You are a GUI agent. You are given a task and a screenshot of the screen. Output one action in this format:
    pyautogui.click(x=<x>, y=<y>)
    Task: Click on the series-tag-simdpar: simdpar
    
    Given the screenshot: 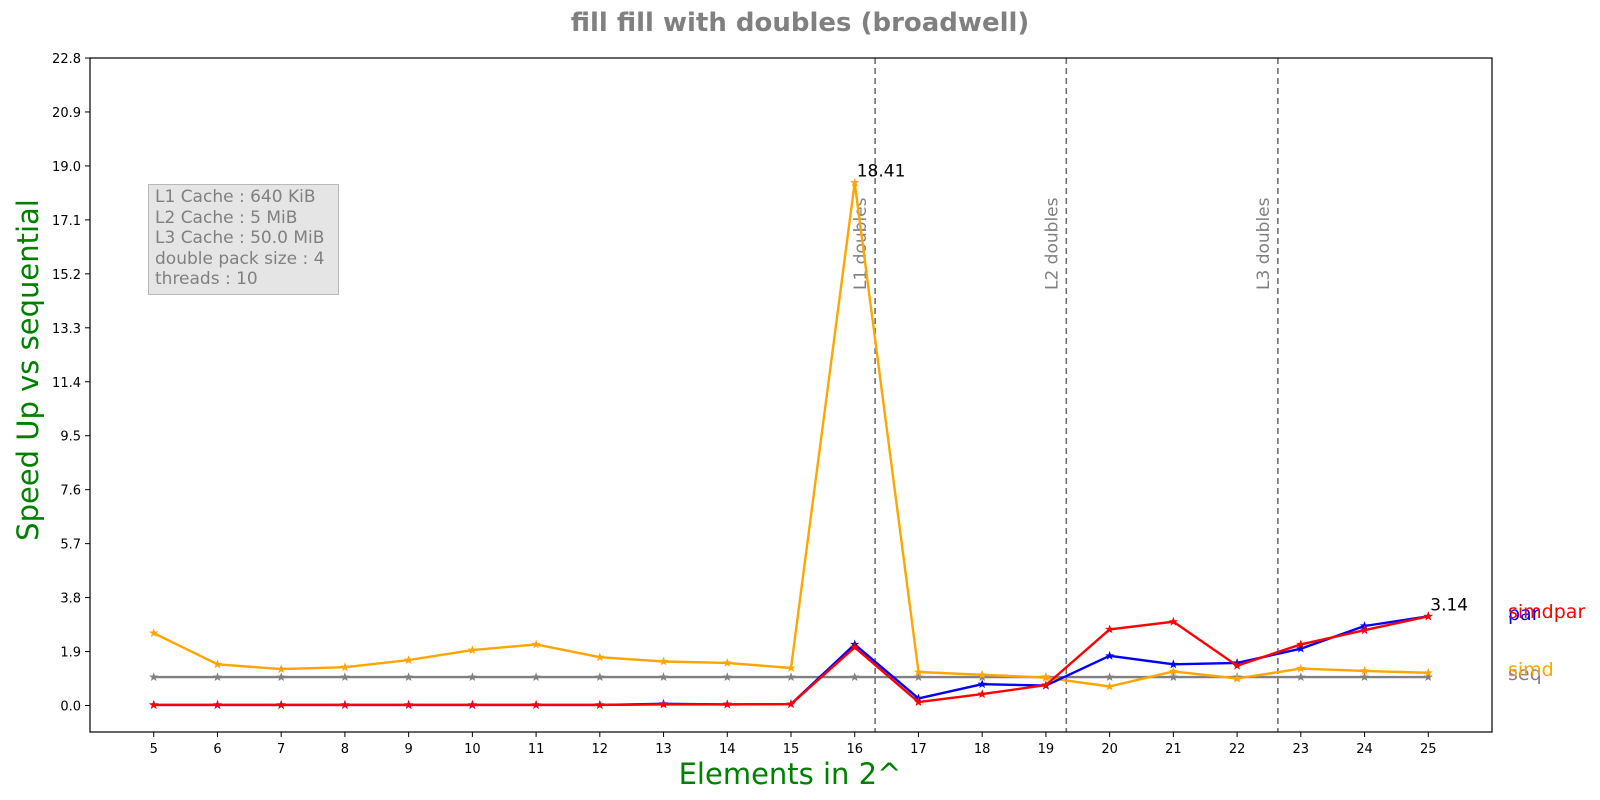 What is the action you would take?
    pyautogui.click(x=1547, y=612)
    